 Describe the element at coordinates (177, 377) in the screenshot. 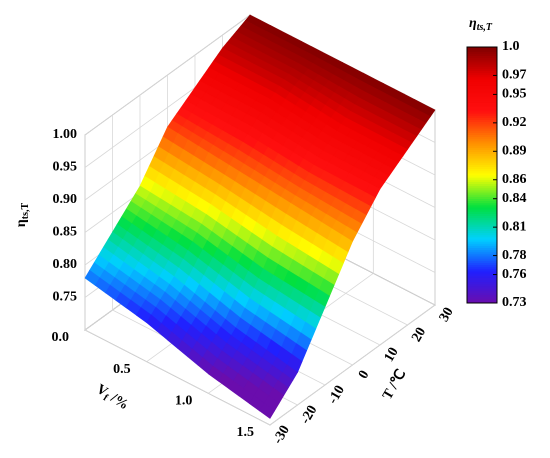

I see `y-grid-line` at that location.